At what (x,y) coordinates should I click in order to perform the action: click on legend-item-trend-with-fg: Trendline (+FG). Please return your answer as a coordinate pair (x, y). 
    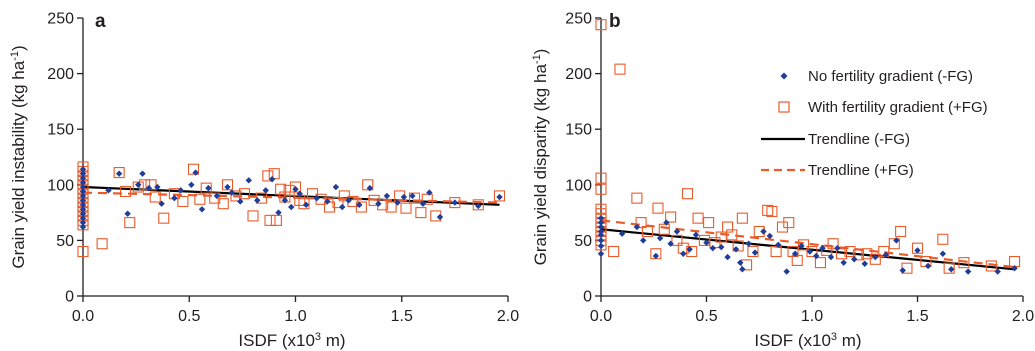
    Looking at the image, I should click on (837, 170).